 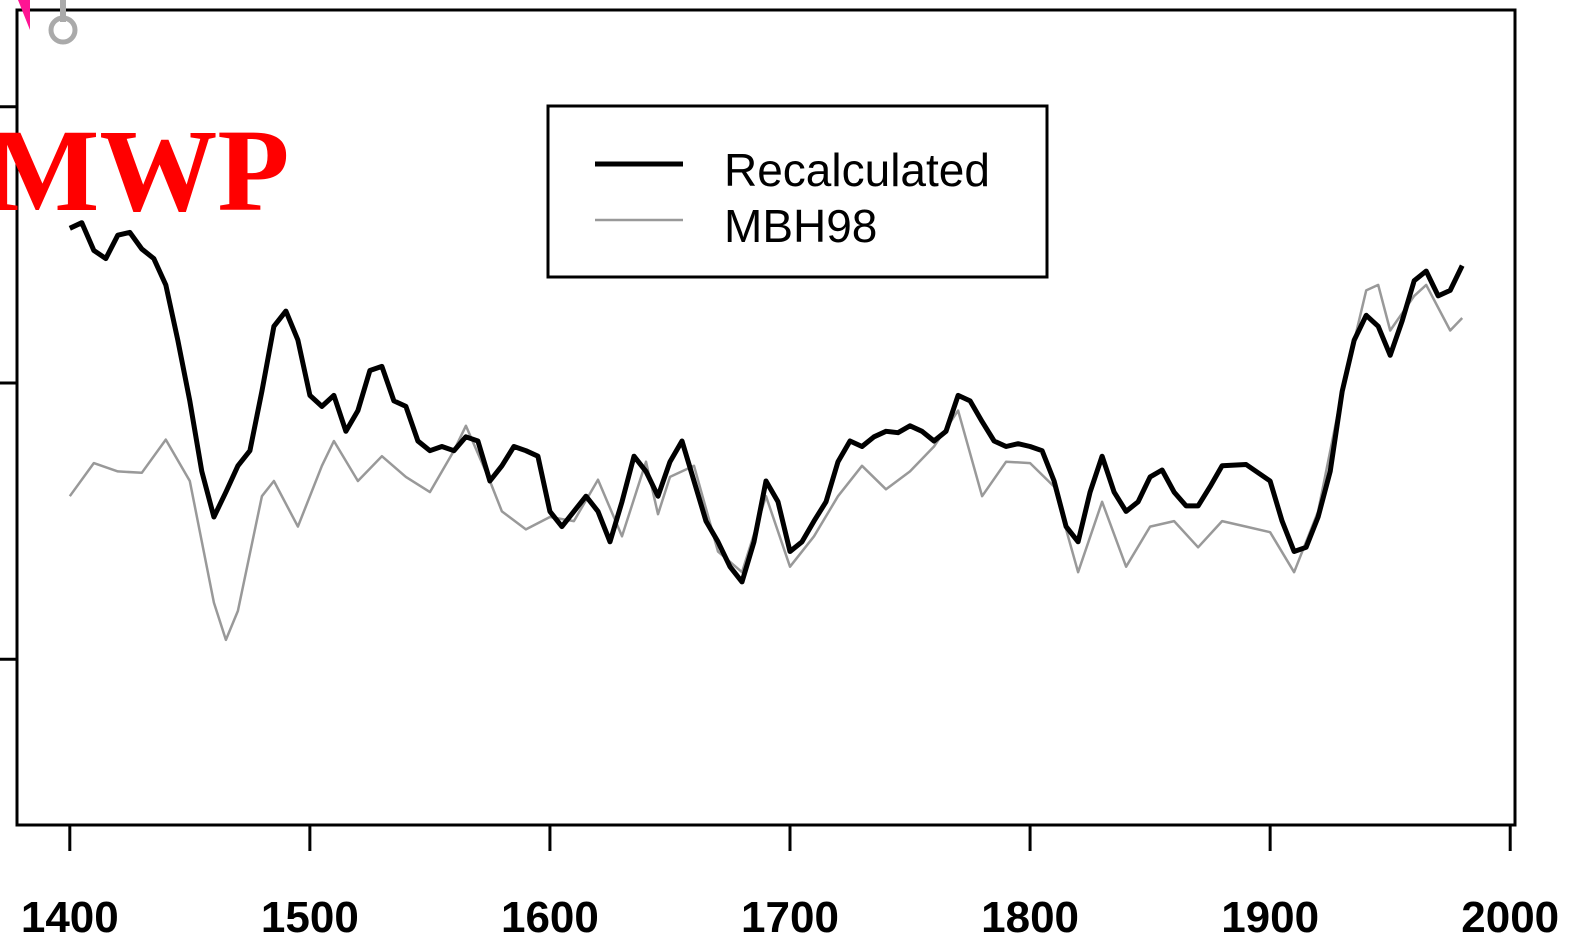 I want to click on annotation: MWP, so click(x=144, y=170).